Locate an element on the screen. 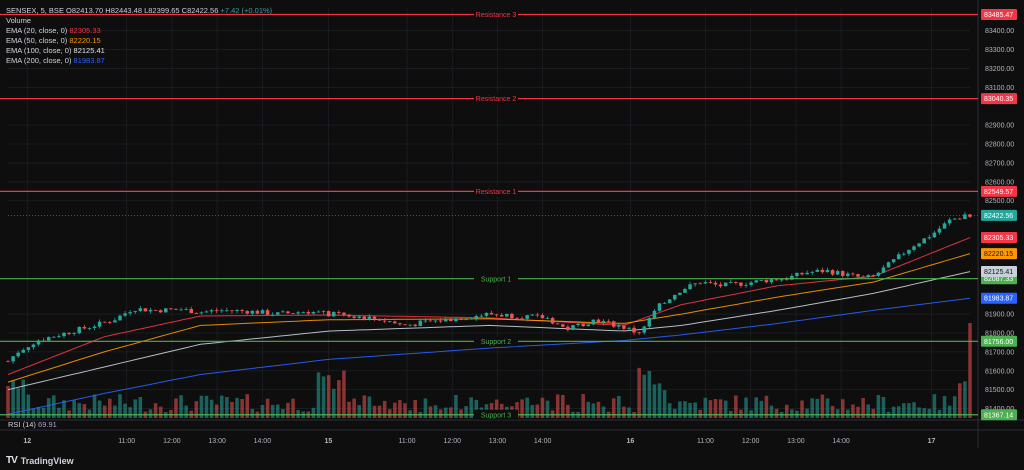 This screenshot has width=1024, height=470. y-tick-label: 81800.00 is located at coordinates (999, 333).